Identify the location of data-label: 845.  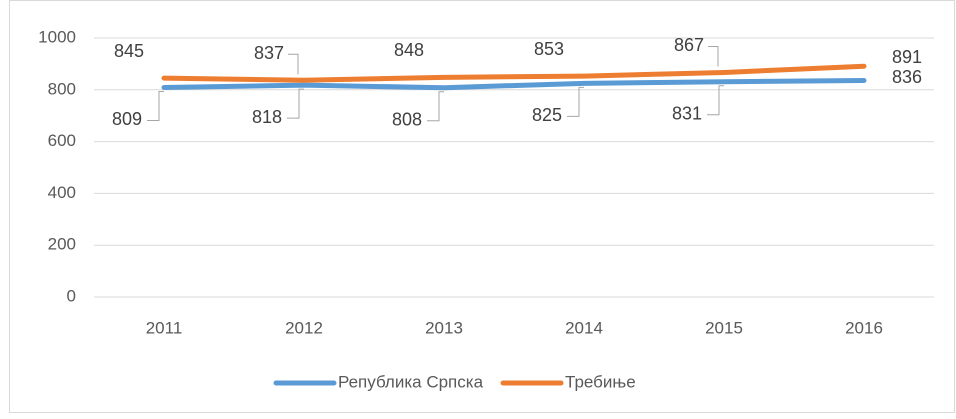
(129, 51).